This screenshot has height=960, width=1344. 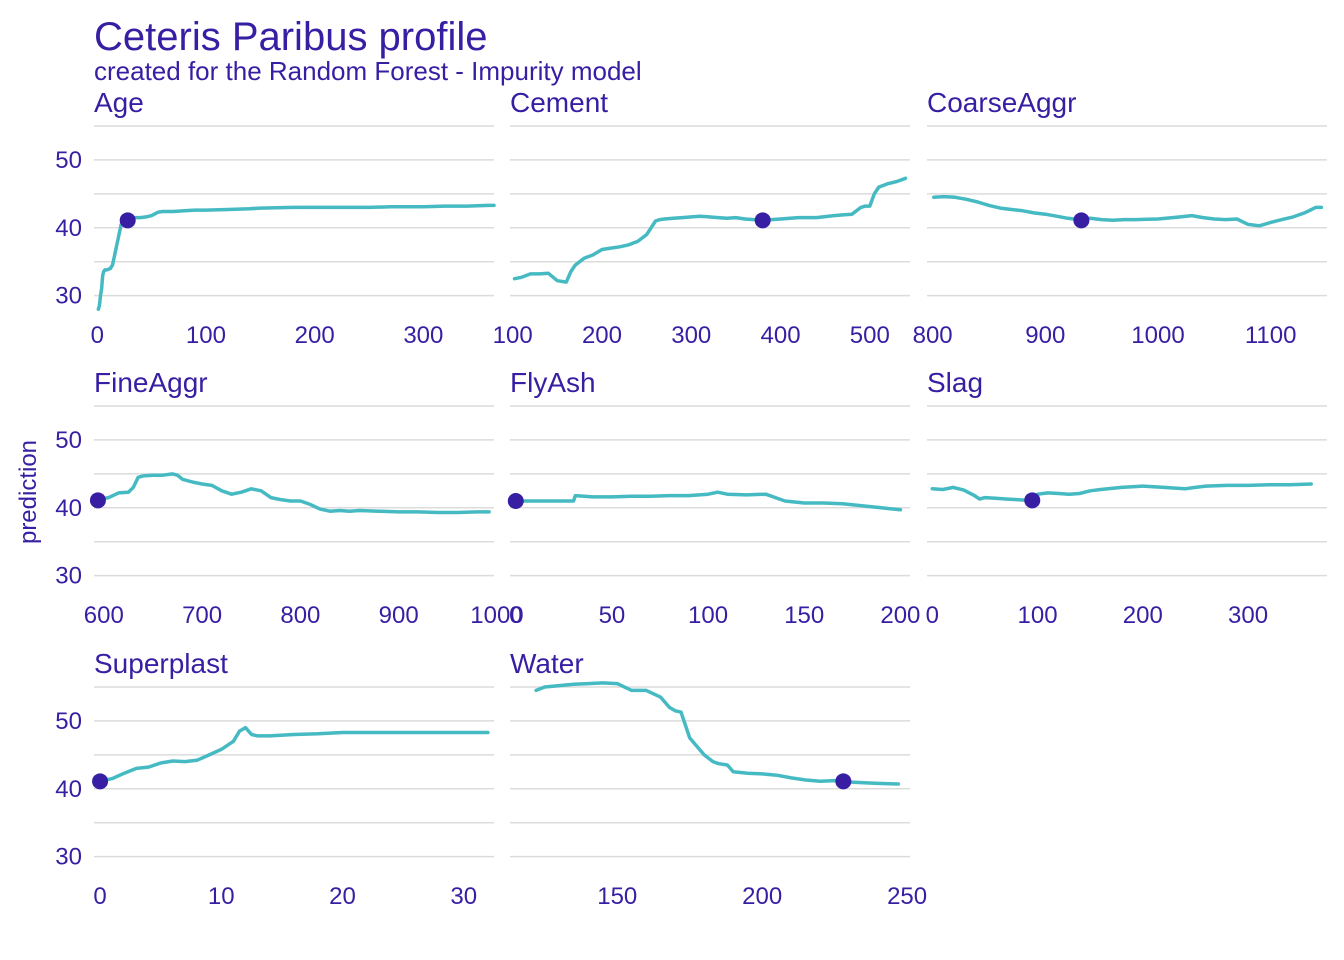 What do you see at coordinates (612, 615) in the screenshot?
I see `x-tick-label: 50` at bounding box center [612, 615].